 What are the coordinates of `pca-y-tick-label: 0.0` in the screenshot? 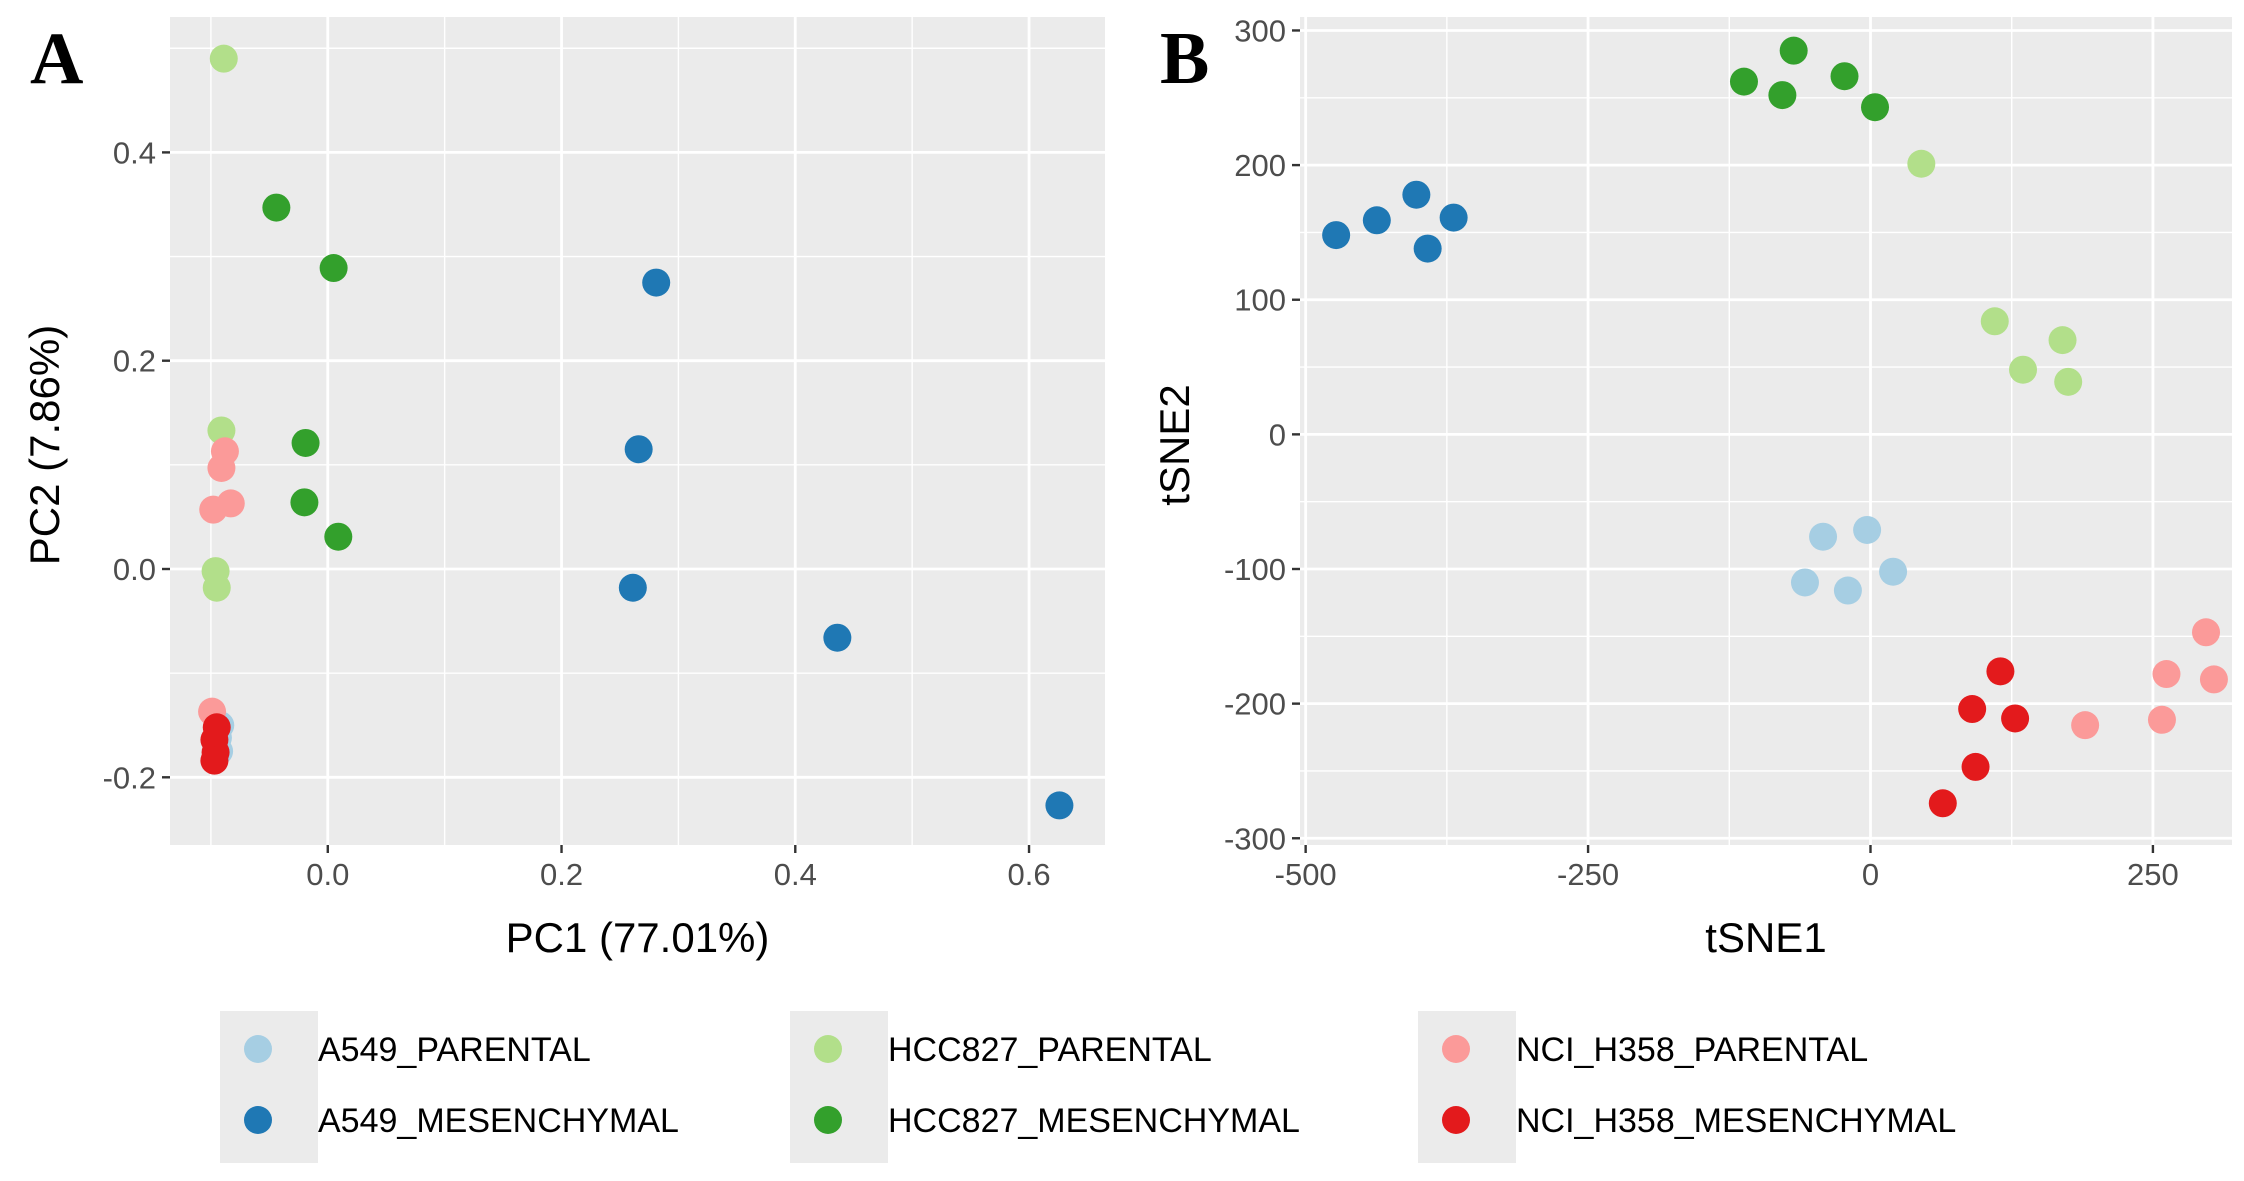 It's located at (134, 569).